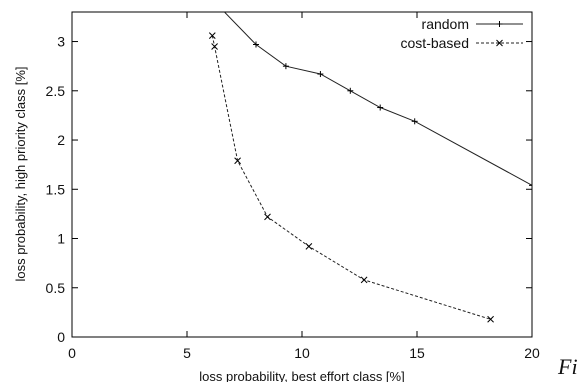 The height and width of the screenshot is (382, 583). I want to click on legend: random cost-based, so click(462, 33).